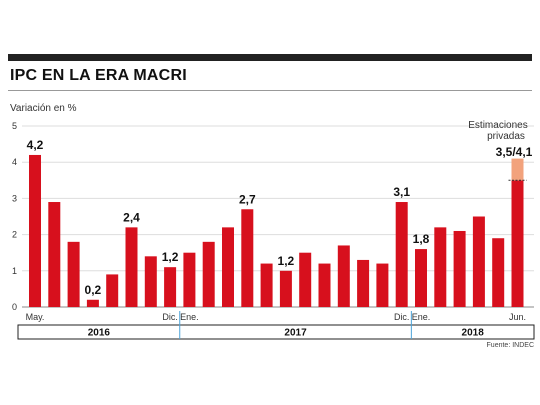 This screenshot has width=540, height=405. Describe the element at coordinates (517, 317) in the screenshot. I see `month-label: Jun.` at that location.